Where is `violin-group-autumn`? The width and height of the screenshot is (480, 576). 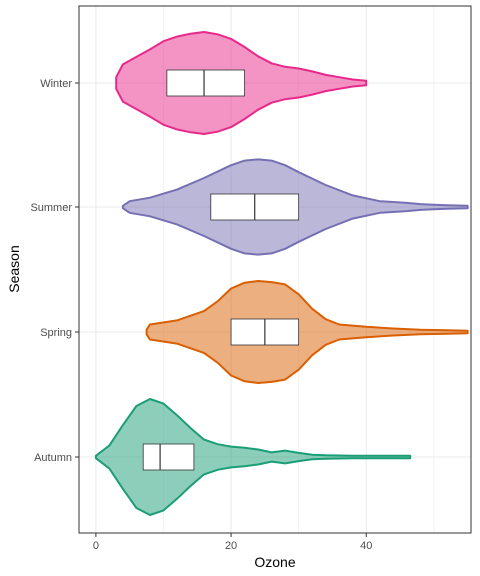
violin-group-autumn is located at coordinates (253, 457).